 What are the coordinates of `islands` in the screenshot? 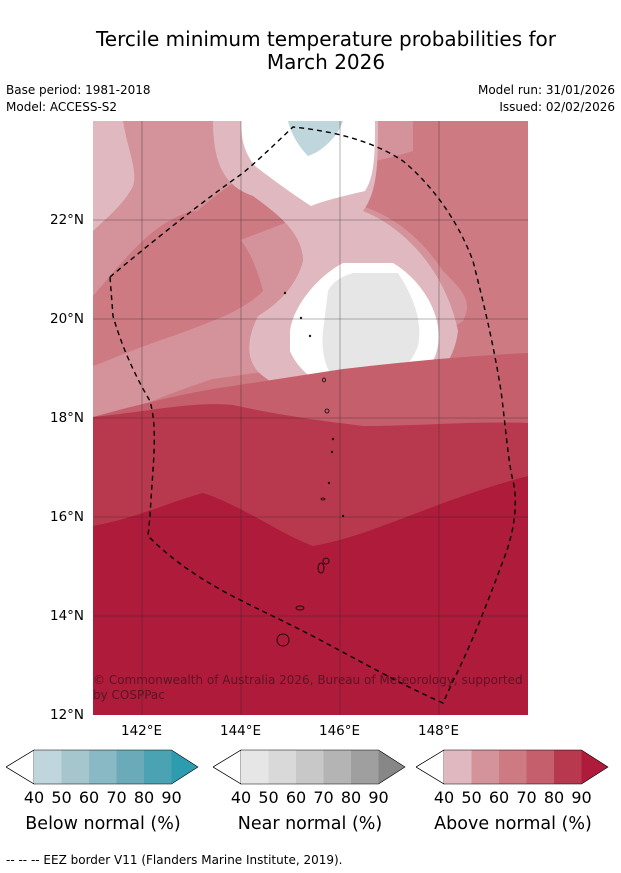 It's located at (310, 469).